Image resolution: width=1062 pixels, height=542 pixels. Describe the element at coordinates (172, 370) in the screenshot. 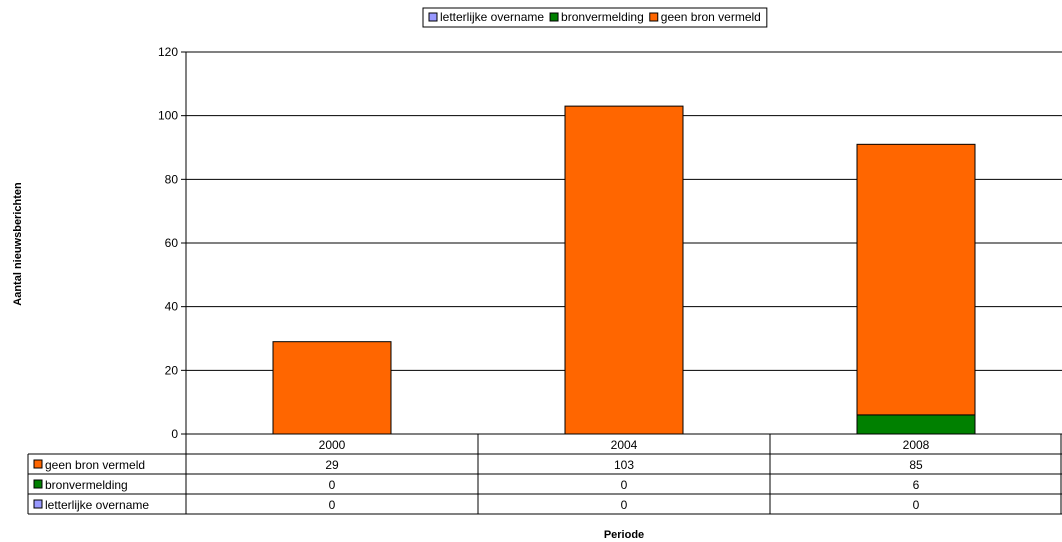

I see `y-tick-label: 20` at that location.